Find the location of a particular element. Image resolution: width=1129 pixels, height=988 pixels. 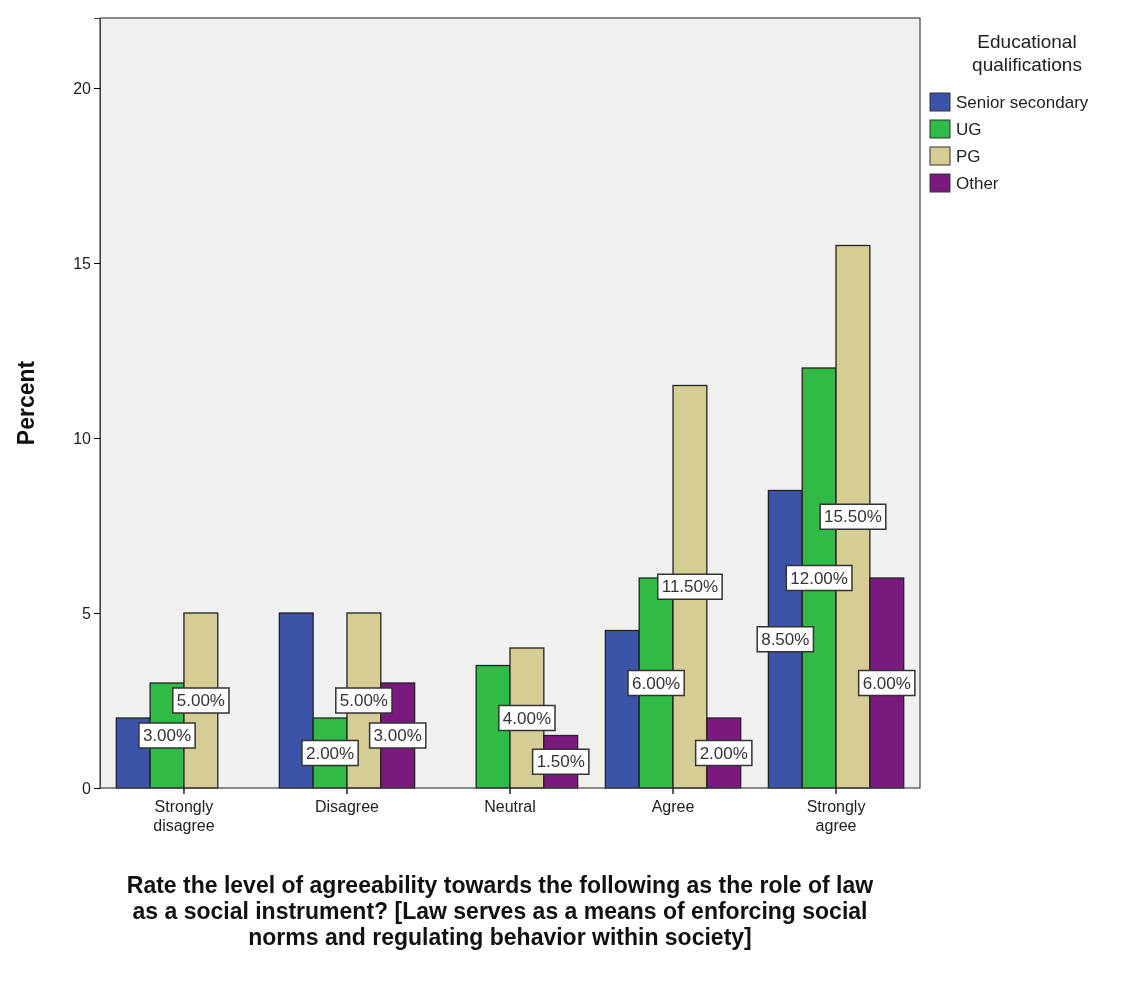

x-tick-label: Agree is located at coordinates (673, 806).